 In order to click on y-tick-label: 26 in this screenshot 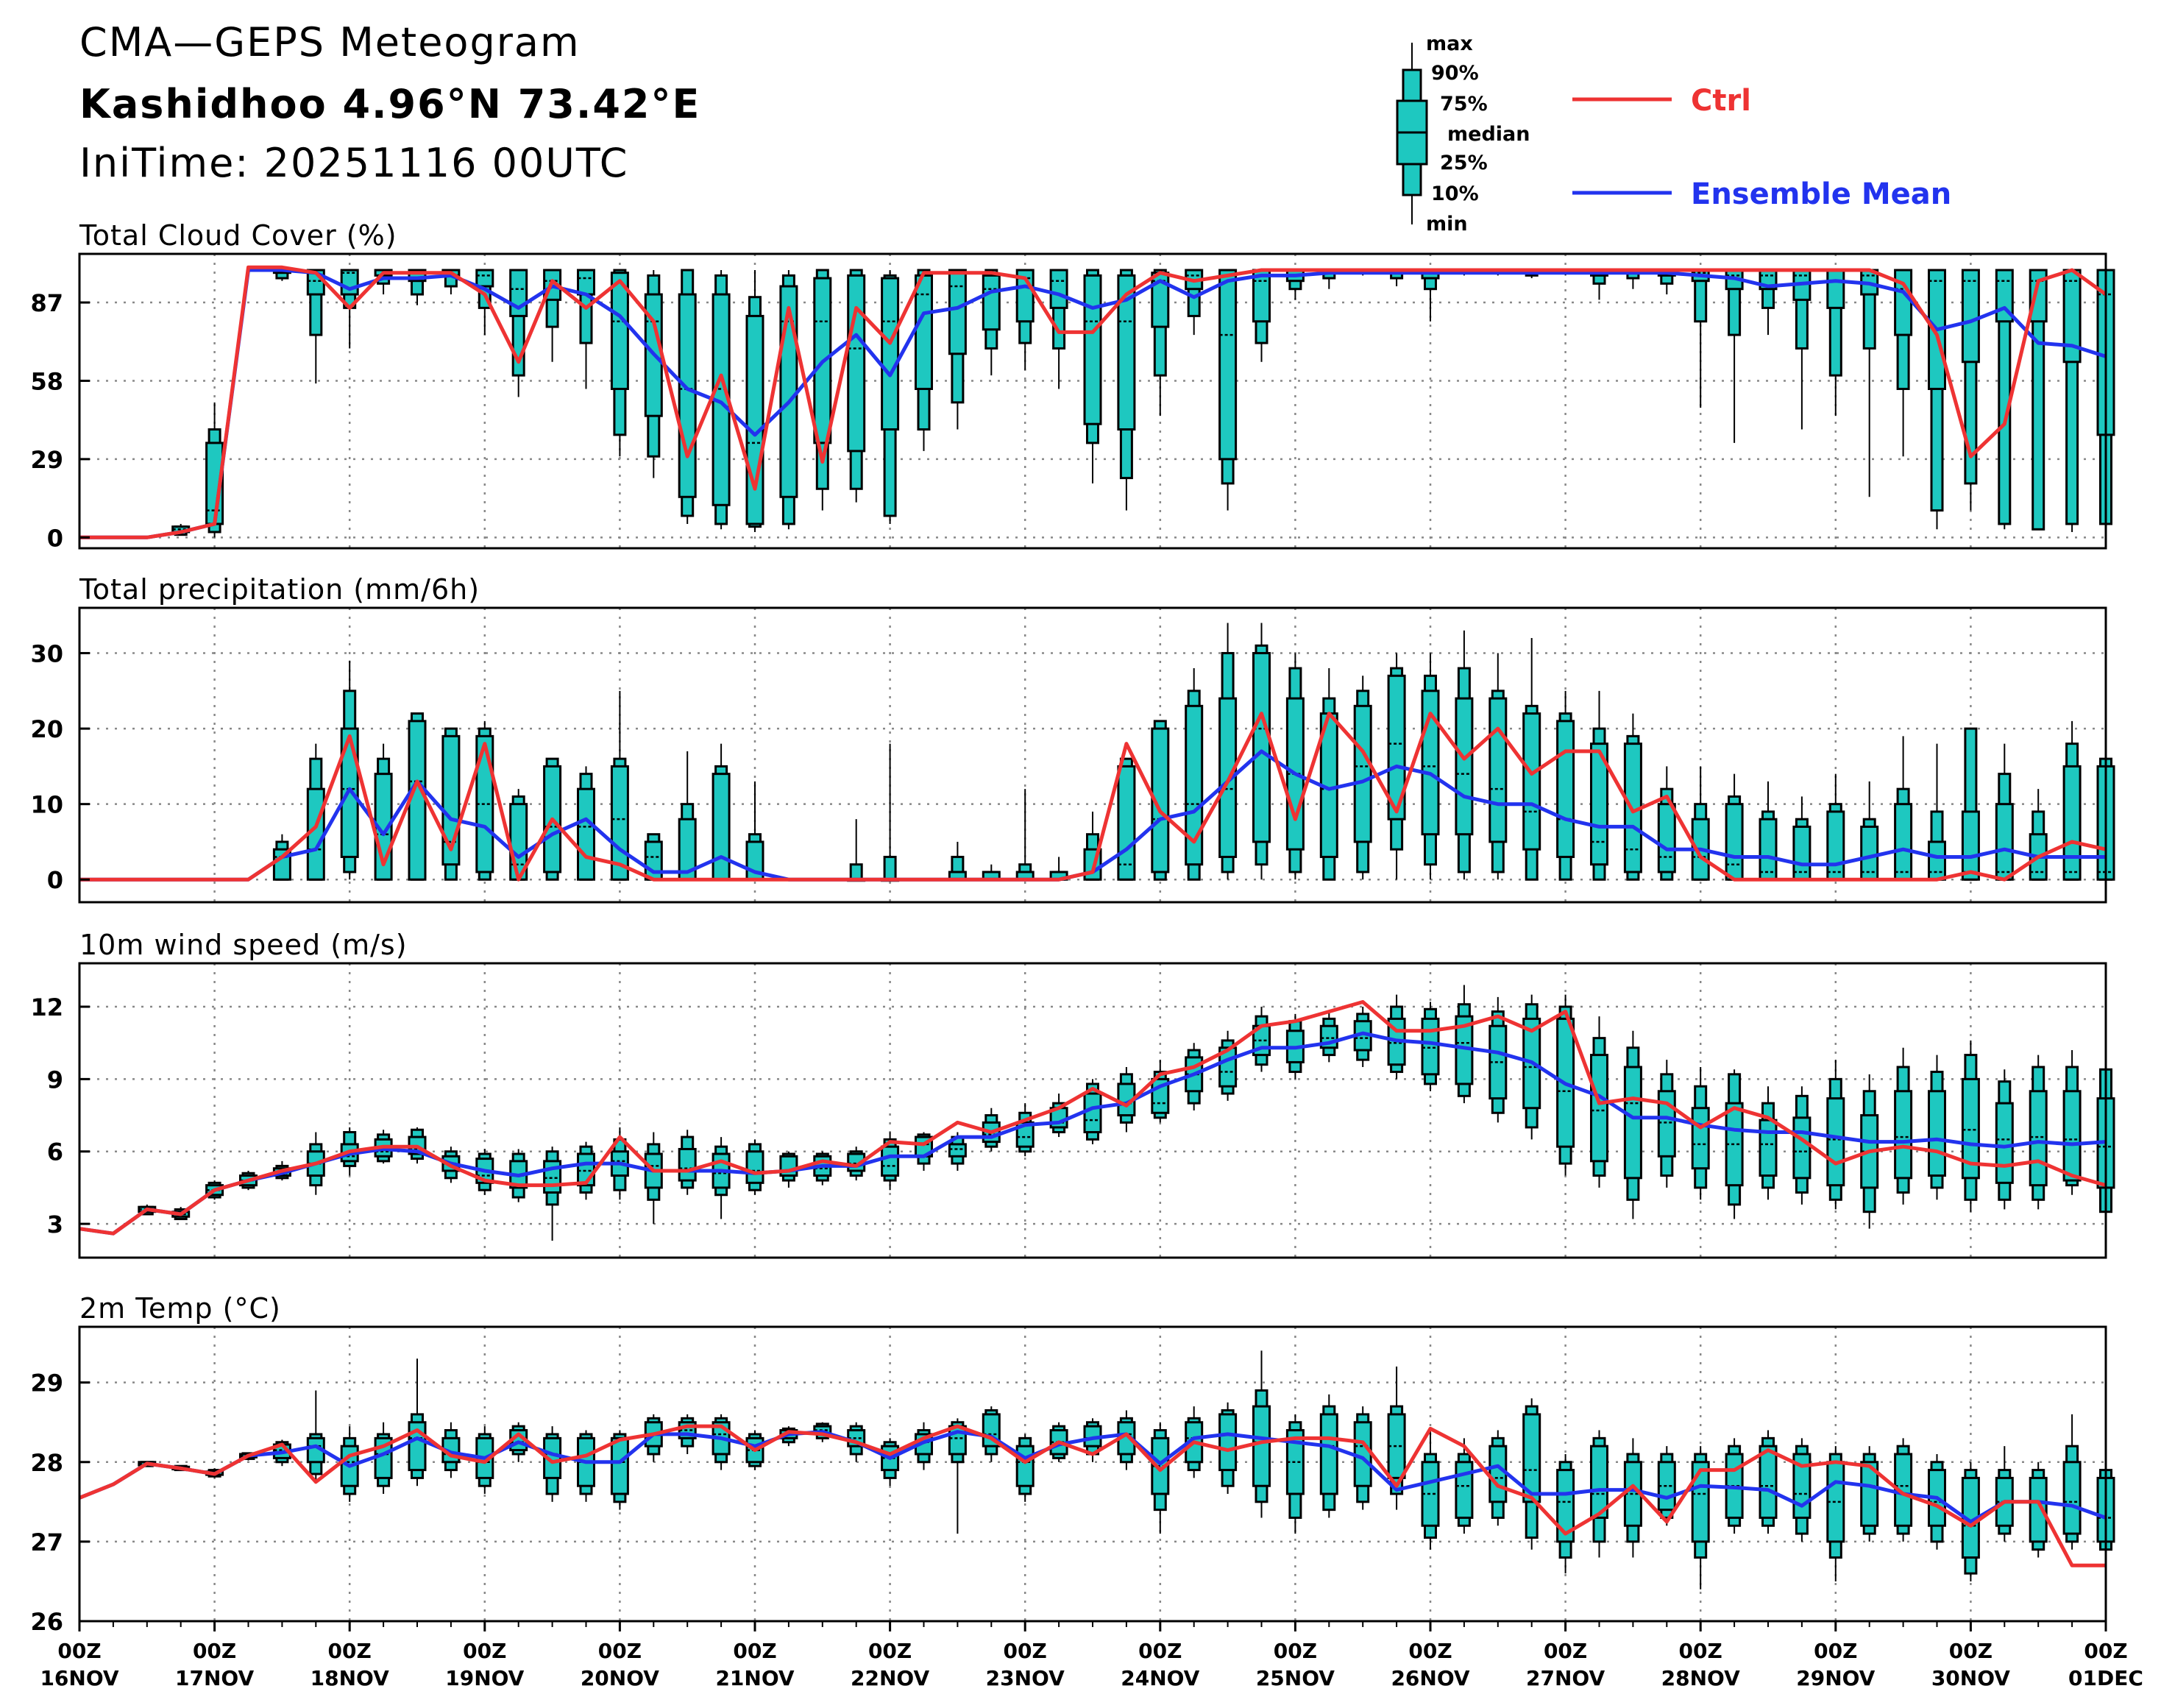, I will do `click(46, 1622)`.